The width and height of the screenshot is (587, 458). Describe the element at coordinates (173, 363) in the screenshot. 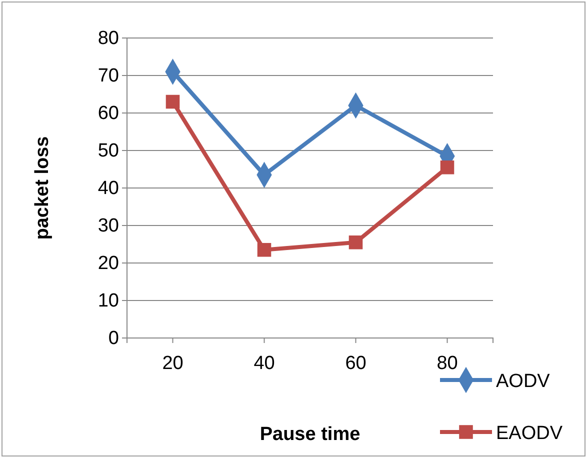

I see `x-tick-label: 20` at that location.